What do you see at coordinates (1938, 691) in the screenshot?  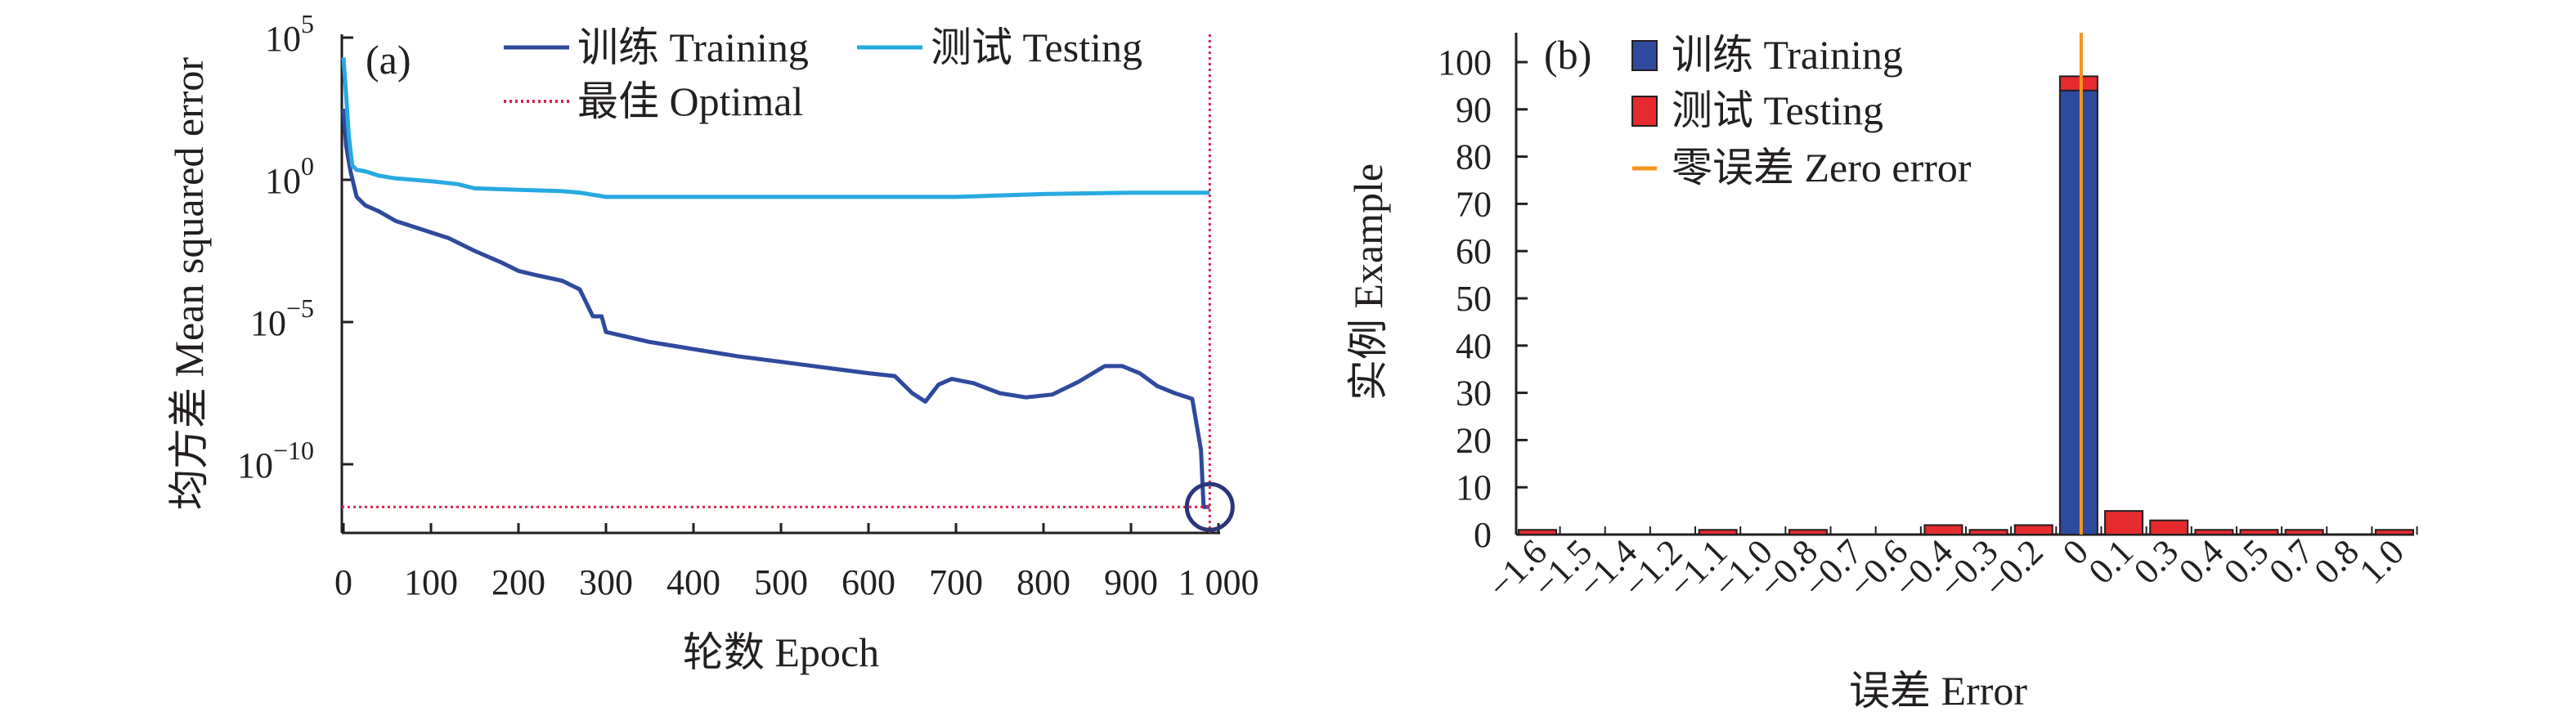 I see `x-axis-title: 误差 Error` at bounding box center [1938, 691].